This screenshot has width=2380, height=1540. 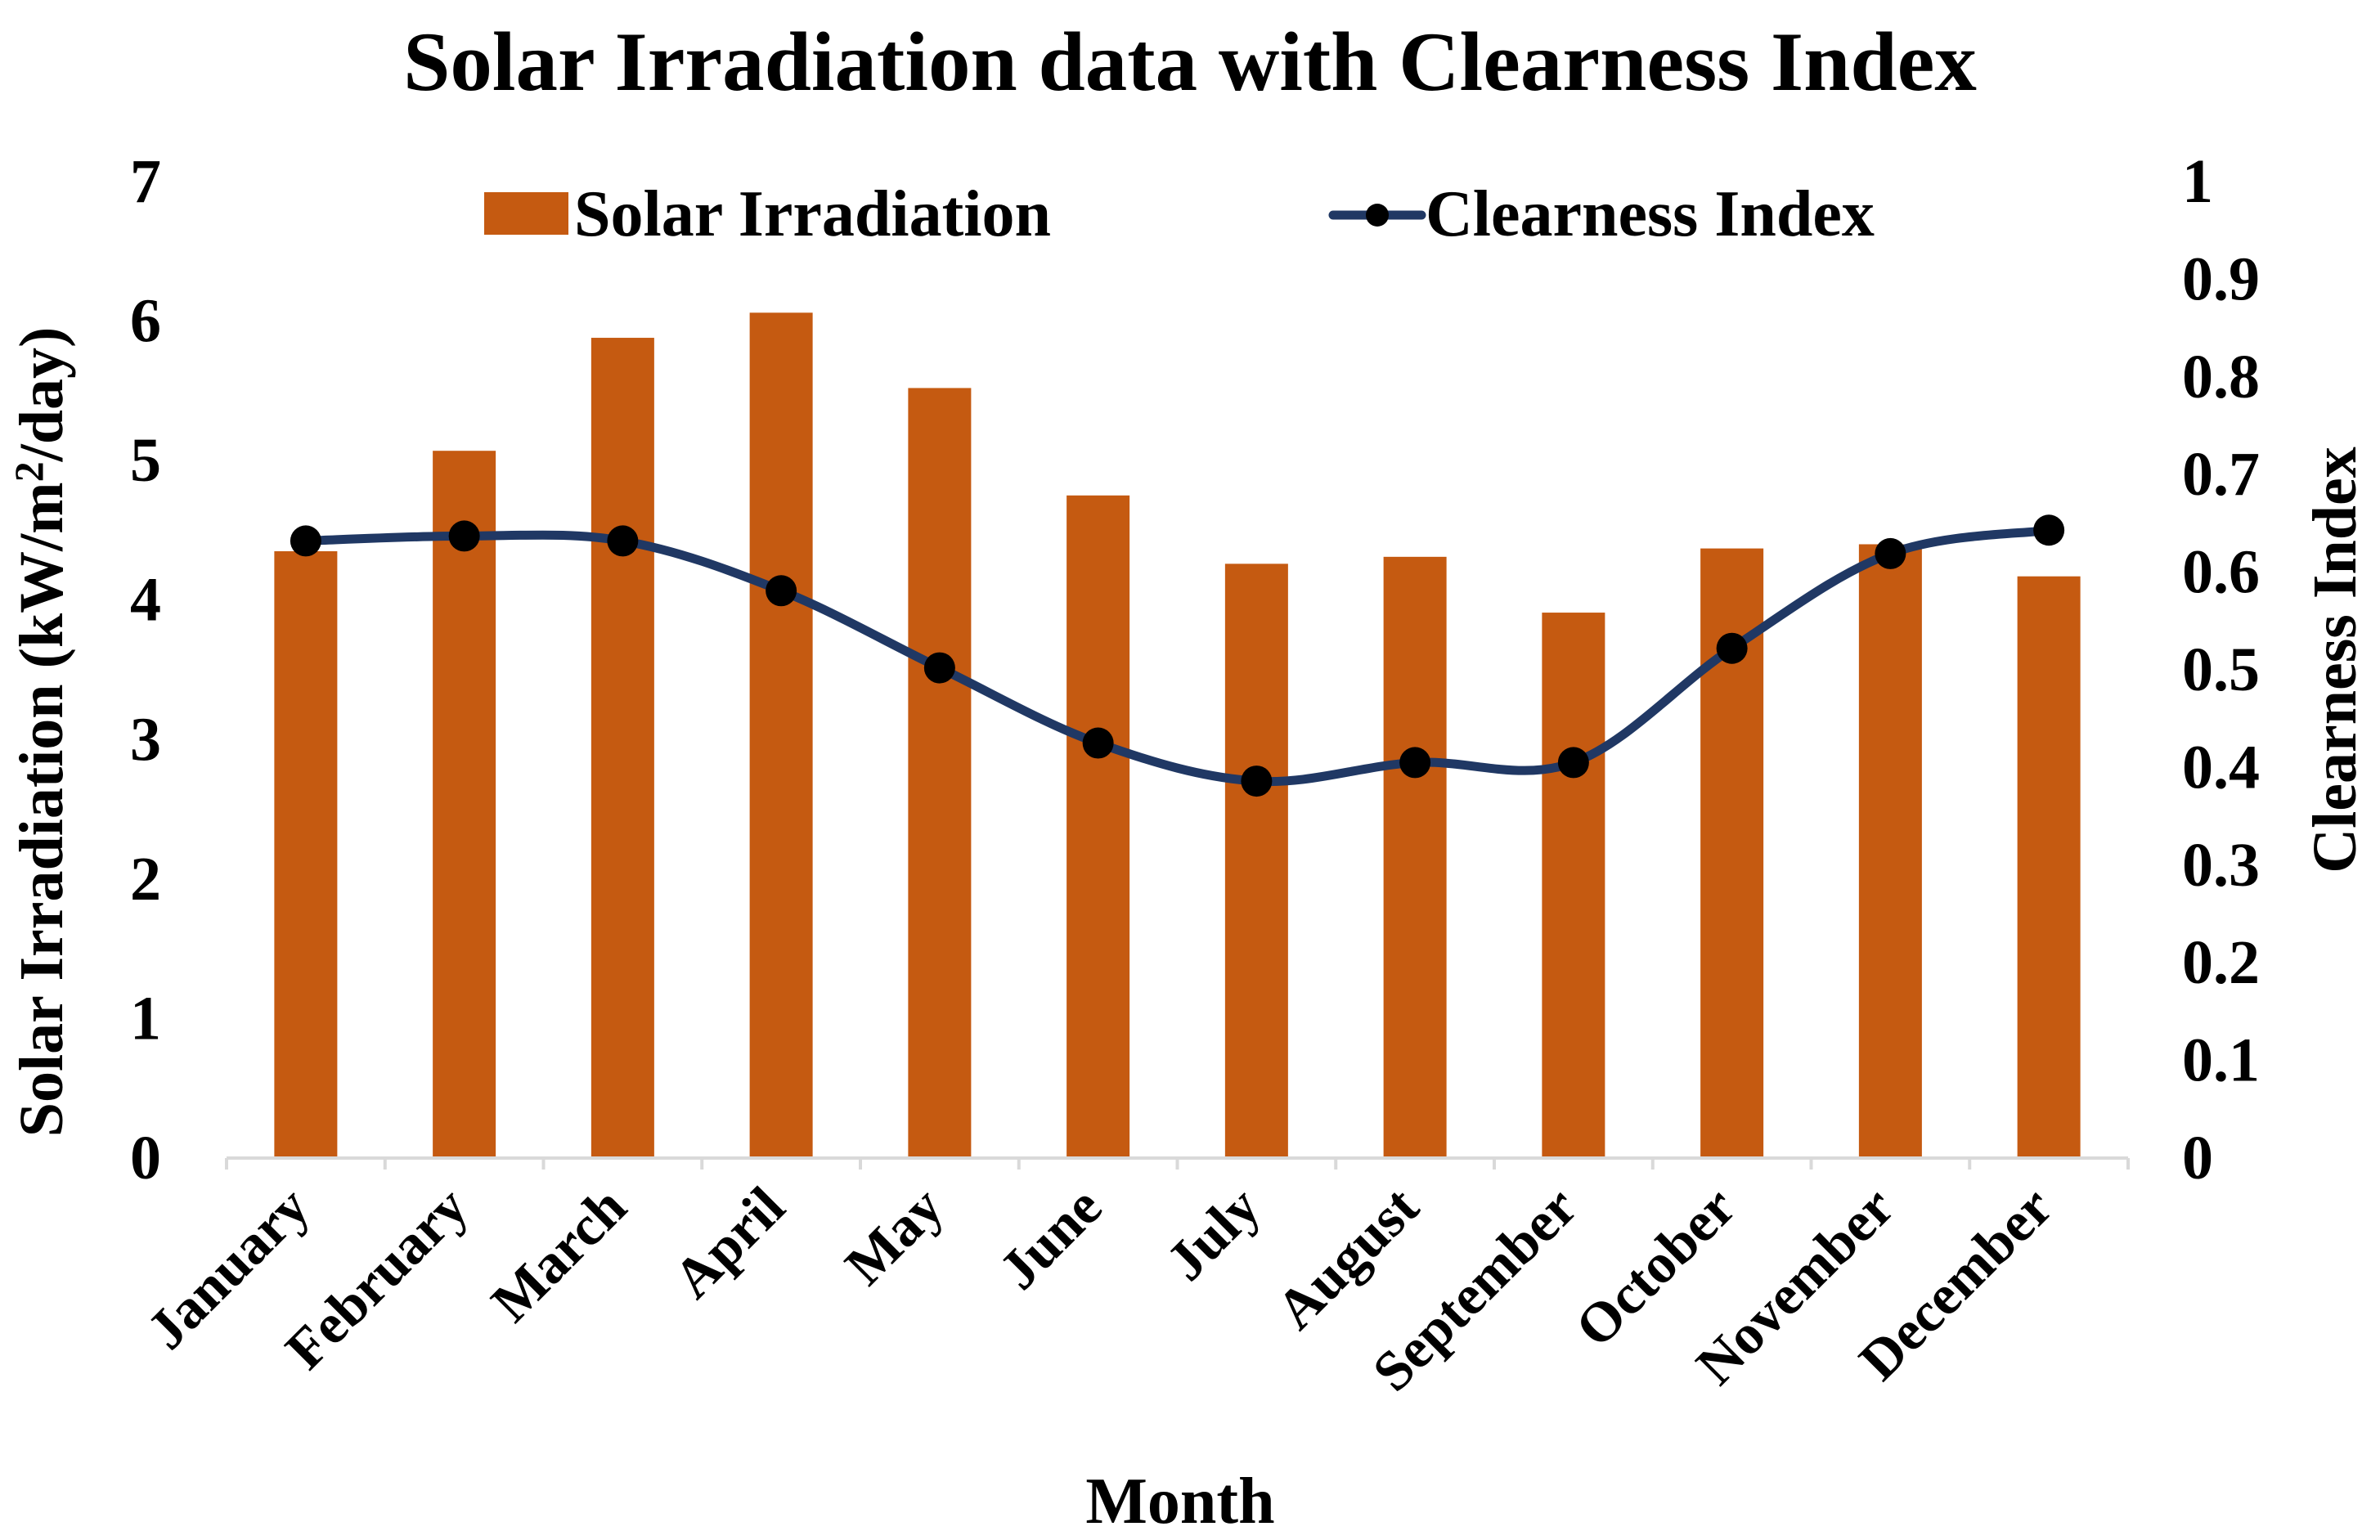 What do you see at coordinates (306, 854) in the screenshot?
I see `bar-january` at bounding box center [306, 854].